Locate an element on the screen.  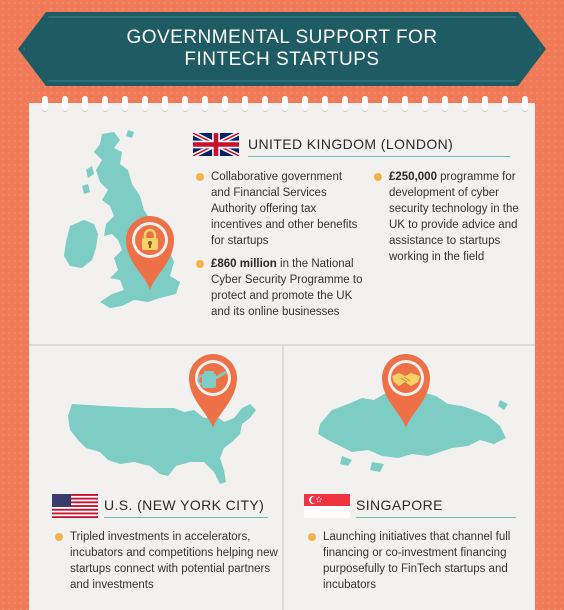
us-map is located at coordinates (162, 444).